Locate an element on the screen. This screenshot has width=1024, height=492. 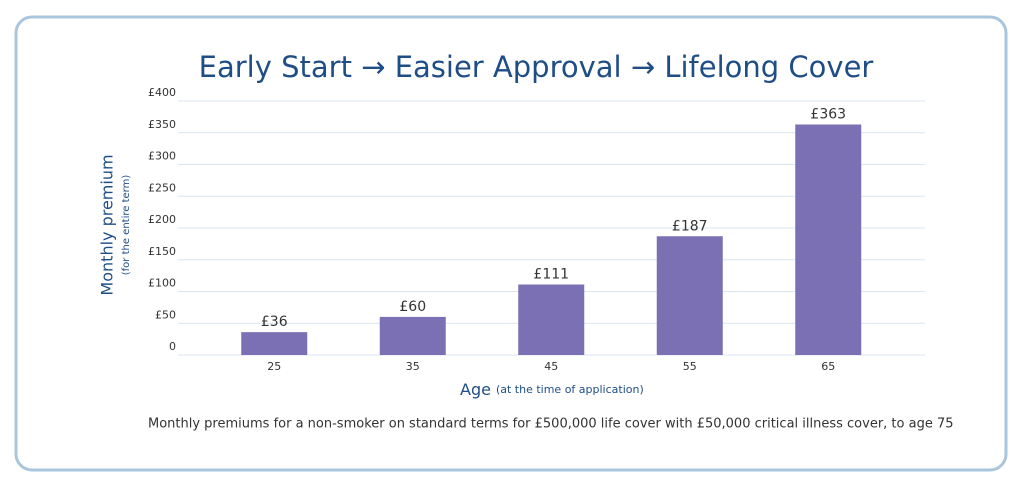
y-tick-label: 0 is located at coordinates (172, 346).